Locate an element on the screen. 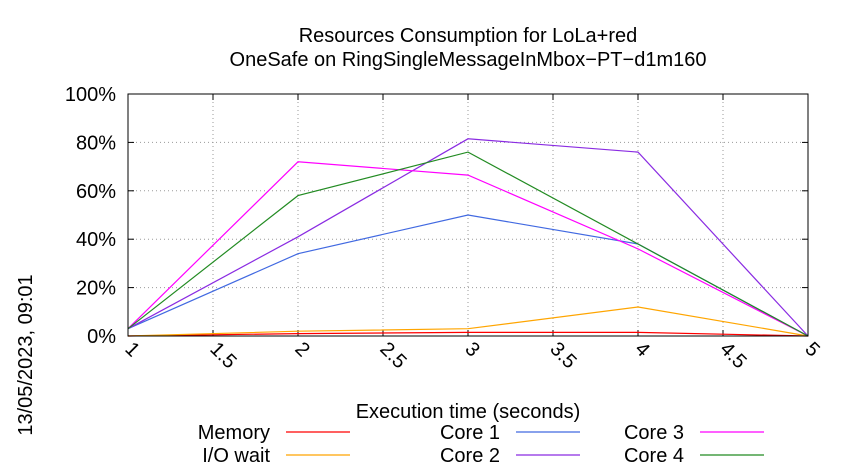  x-tick-label: 1.5 is located at coordinates (222, 355).